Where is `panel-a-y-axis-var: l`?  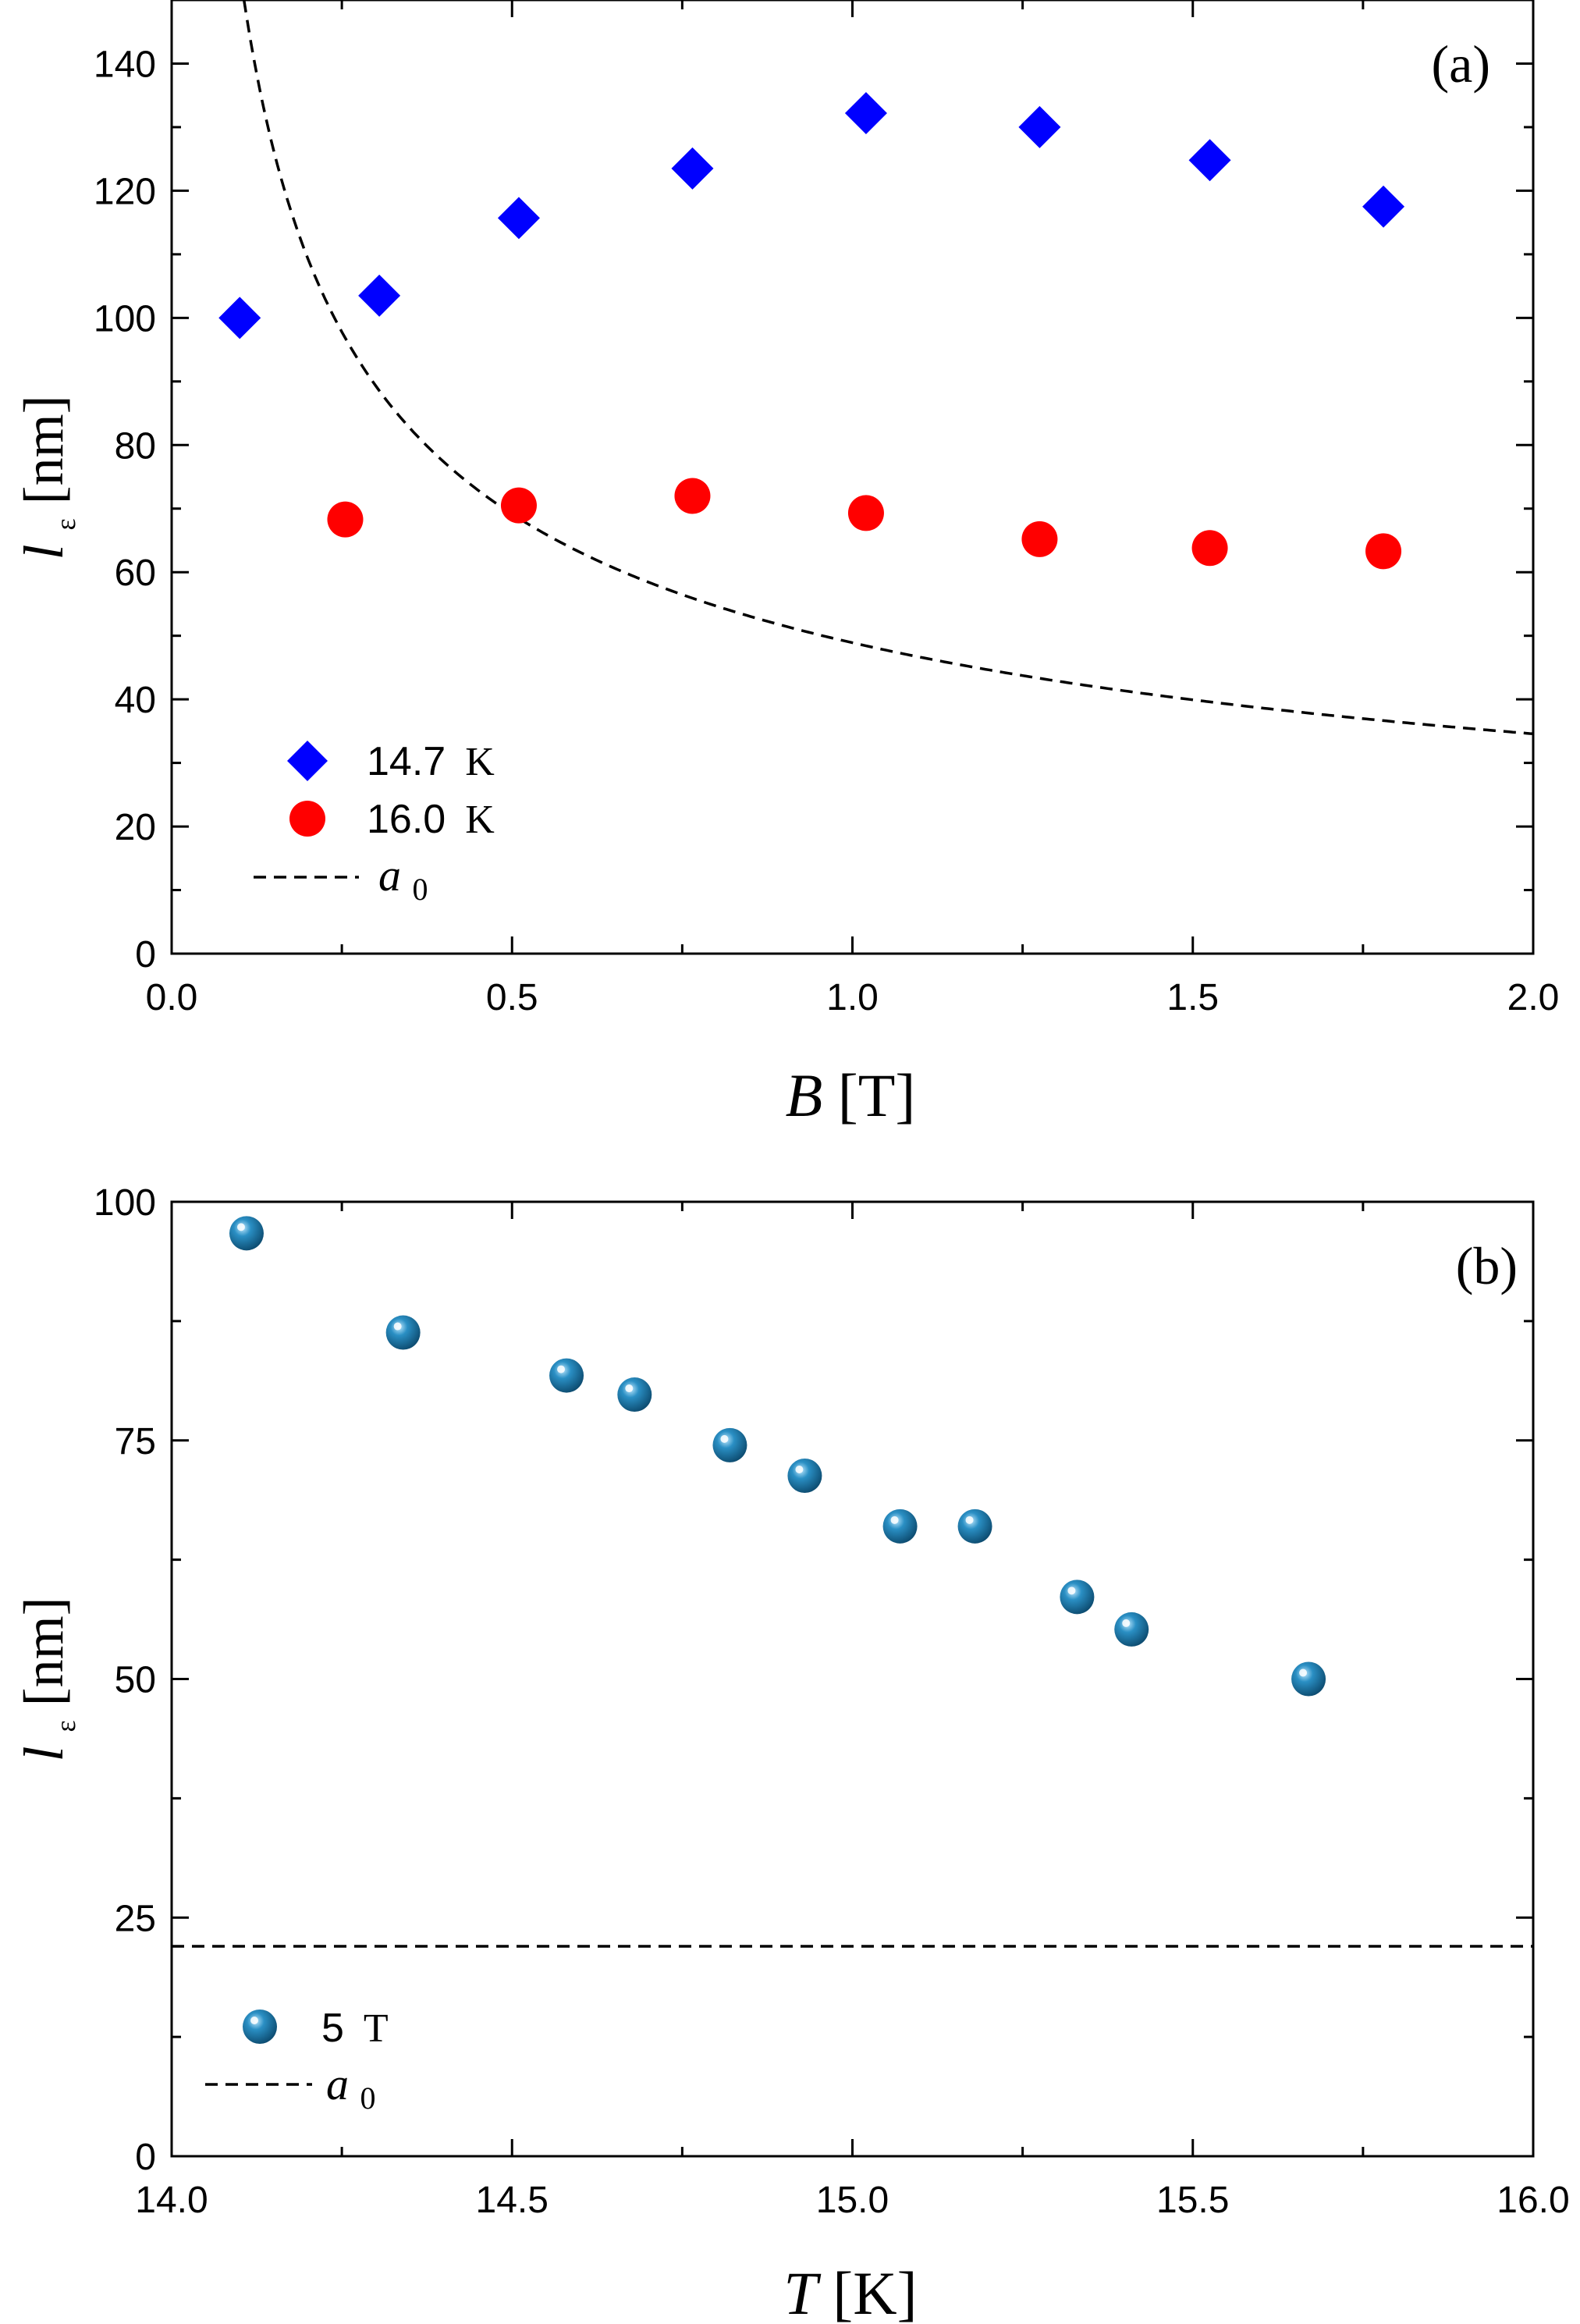 panel-a-y-axis-var: l is located at coordinates (43, 552).